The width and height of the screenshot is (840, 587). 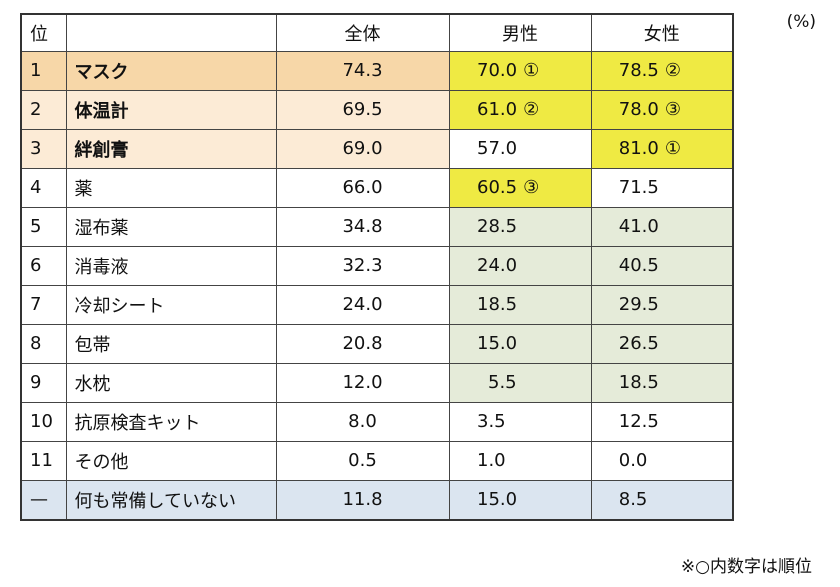 What do you see at coordinates (662, 226) in the screenshot?
I see `female-cell: 41.0` at bounding box center [662, 226].